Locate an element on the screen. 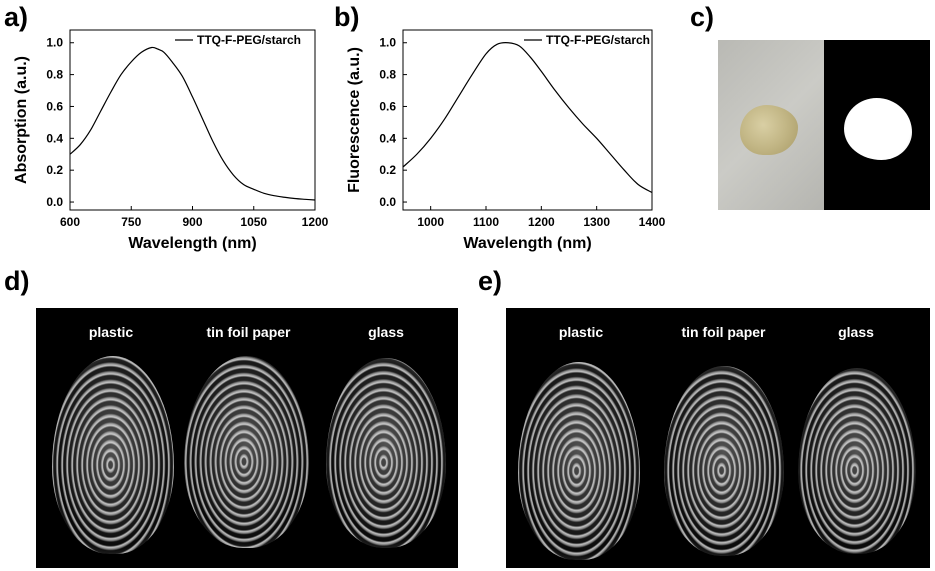  c0-series-line is located at coordinates (192, 123).